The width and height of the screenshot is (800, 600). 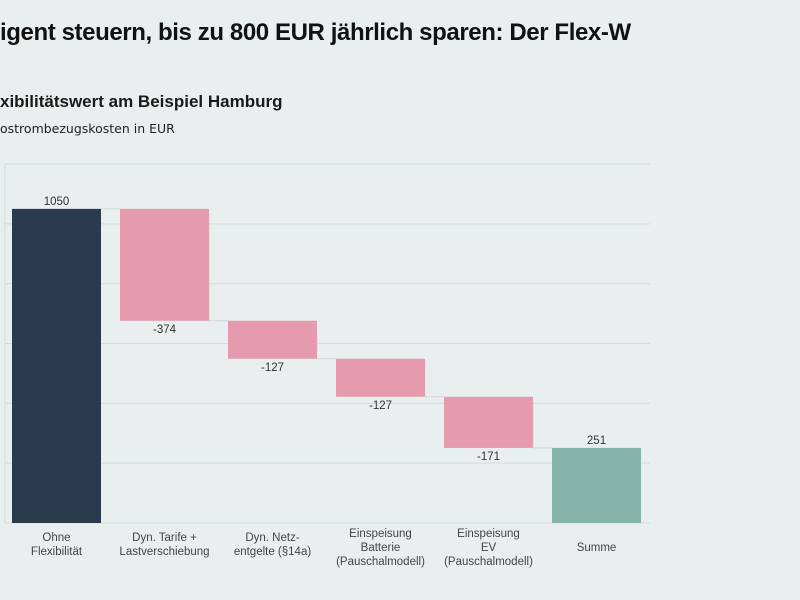 What do you see at coordinates (57, 552) in the screenshot?
I see `category-label: Flexibilität` at bounding box center [57, 552].